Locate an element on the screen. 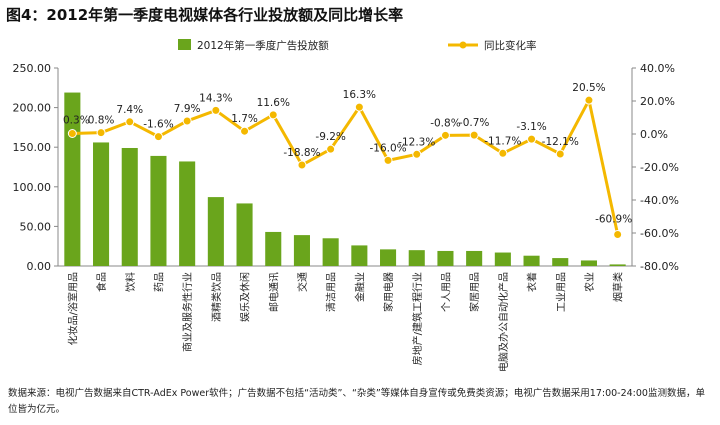 This screenshot has height=425, width=720. category-label: 药品 is located at coordinates (159, 282).